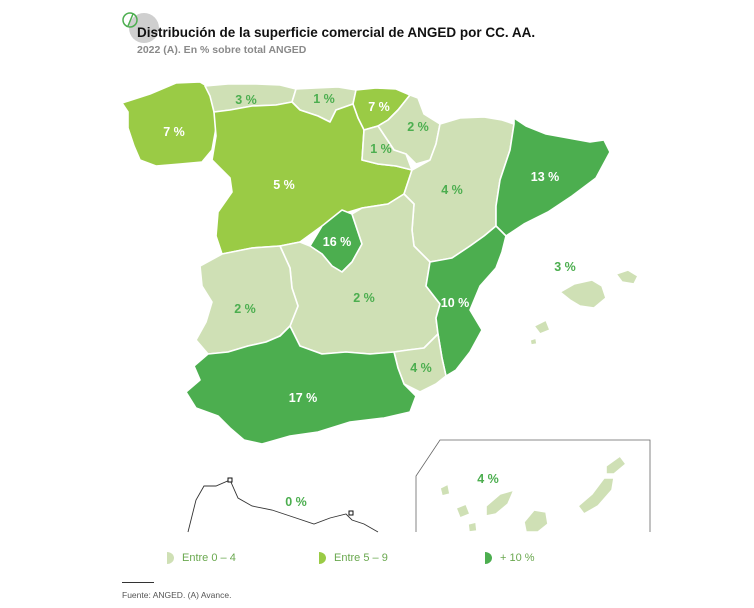 This screenshot has width=754, height=608. I want to click on region-navarra, so click(409, 129).